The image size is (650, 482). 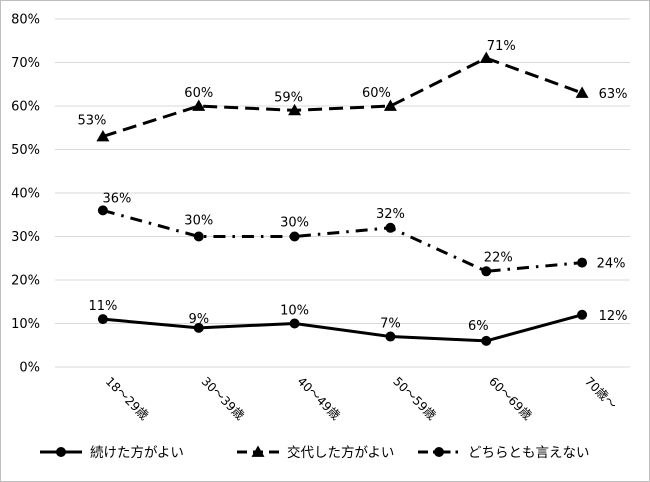 I want to click on data-label: 53%, so click(x=91, y=120).